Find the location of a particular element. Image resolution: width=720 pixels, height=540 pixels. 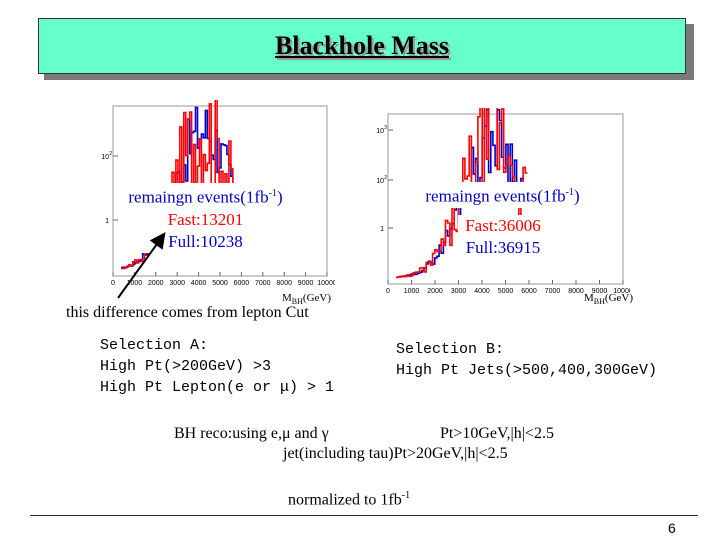

left-axis-label: MBH(GeV) is located at coordinates (307, 299).